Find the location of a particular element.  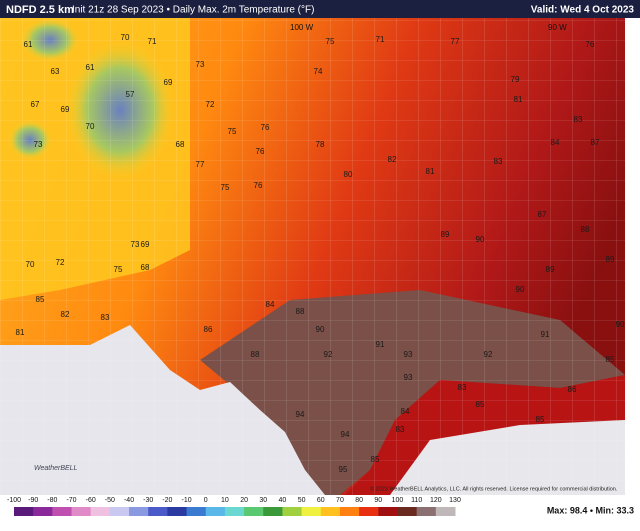

colorbar-tick-label: 60 is located at coordinates (321, 500).